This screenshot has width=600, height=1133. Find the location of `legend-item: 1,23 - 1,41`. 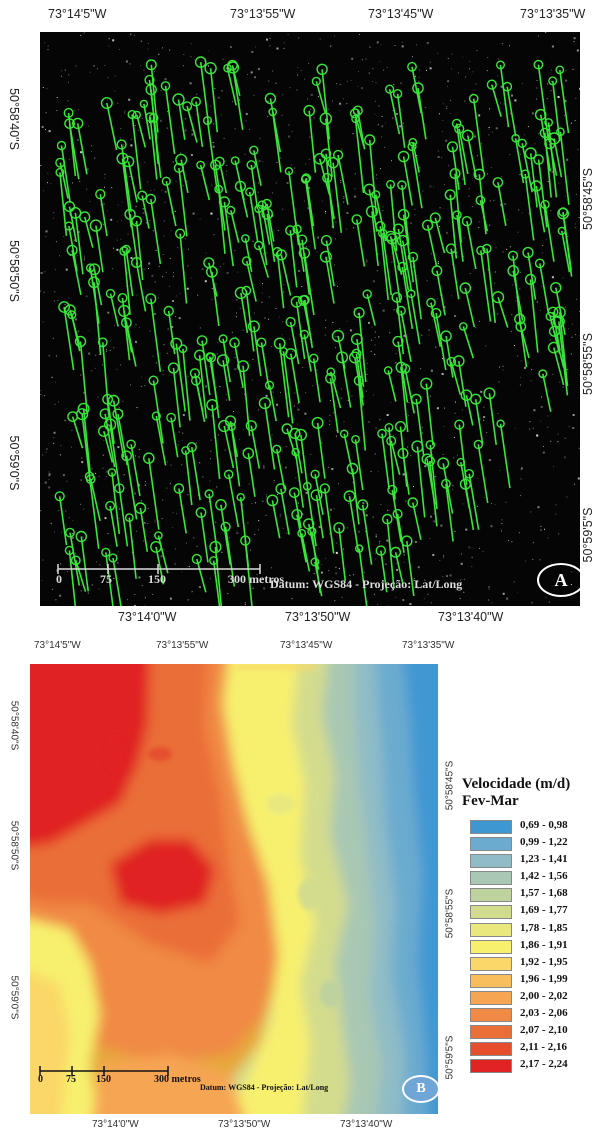

legend-item: 1,23 - 1,41 is located at coordinates (530, 861).